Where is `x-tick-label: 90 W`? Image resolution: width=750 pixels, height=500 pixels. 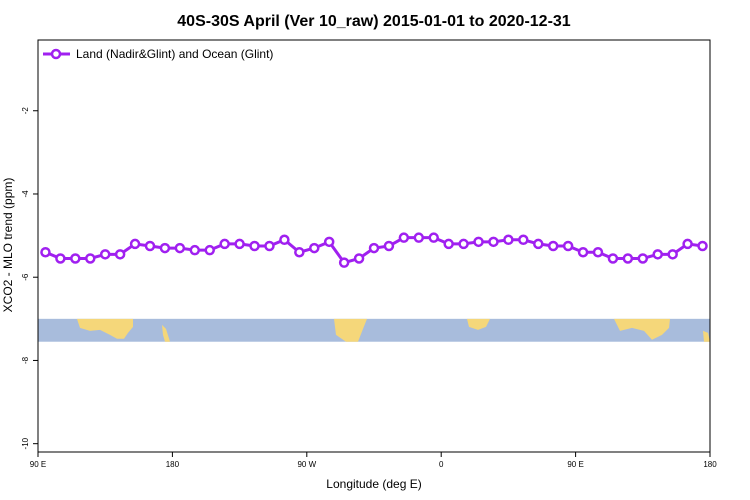 x-tick-label: 90 W is located at coordinates (306, 464).